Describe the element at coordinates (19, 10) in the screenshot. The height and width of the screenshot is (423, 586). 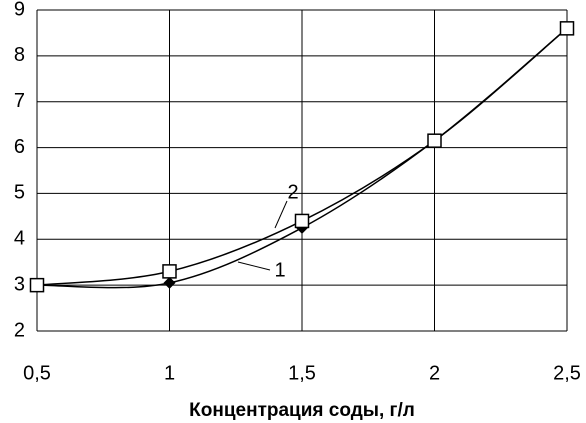
I see `y-tick-label: 9` at that location.